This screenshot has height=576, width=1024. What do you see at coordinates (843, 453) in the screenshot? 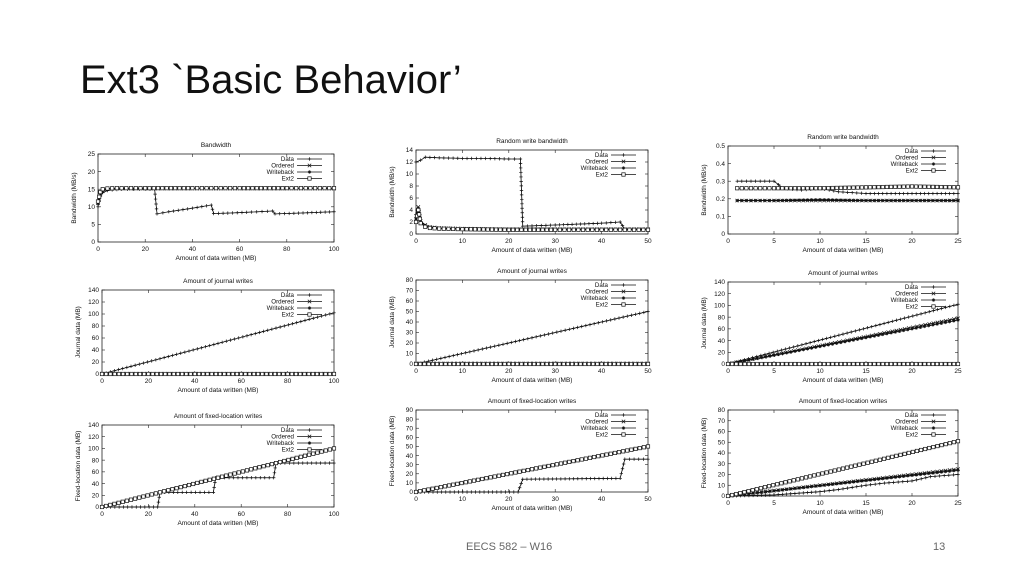
I see `plot-frame` at bounding box center [843, 453].